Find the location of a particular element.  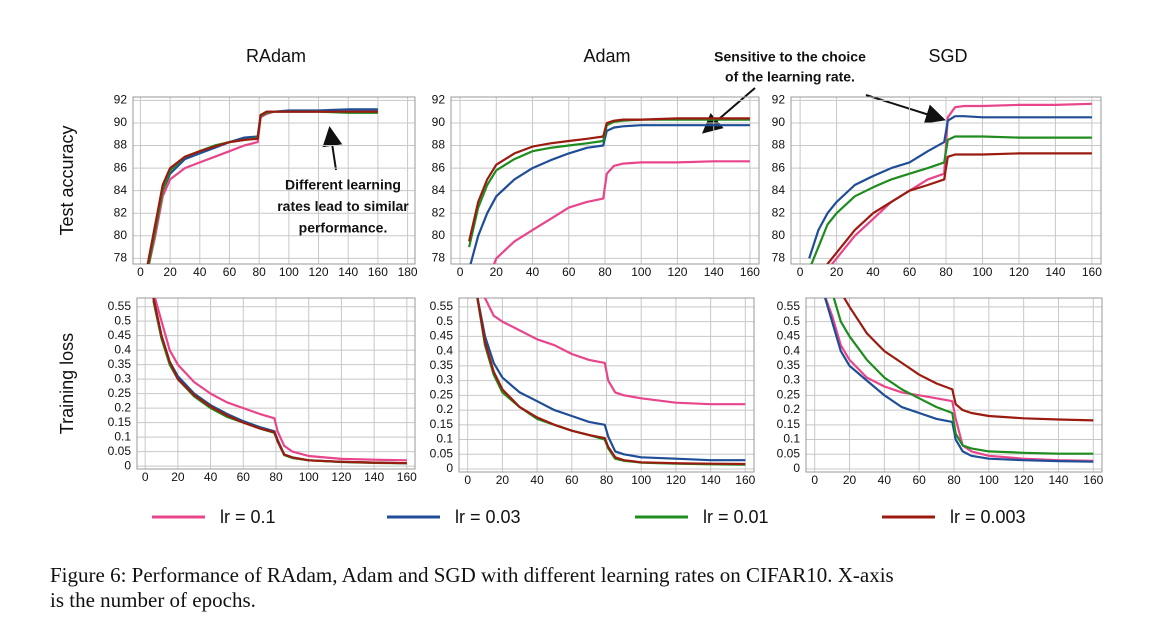

annotation-arrow is located at coordinates (332, 148).